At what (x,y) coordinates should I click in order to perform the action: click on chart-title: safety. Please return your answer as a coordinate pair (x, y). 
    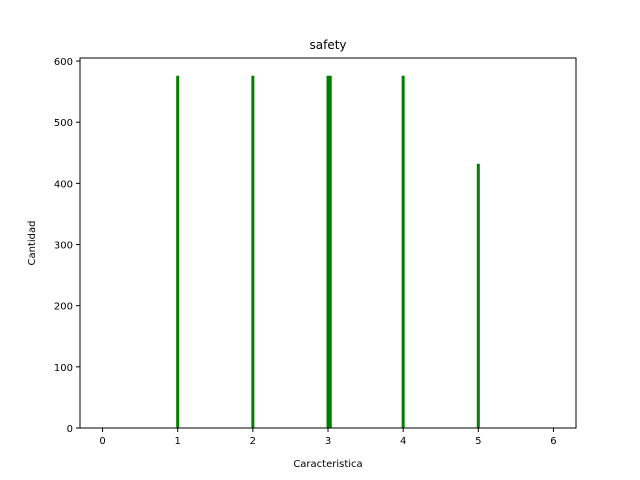
    Looking at the image, I should click on (327, 45).